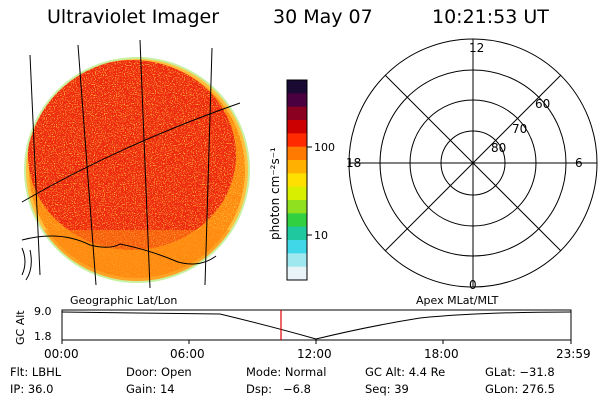  What do you see at coordinates (61, 354) in the screenshot?
I see `x-tick-label: 00:00` at bounding box center [61, 354].